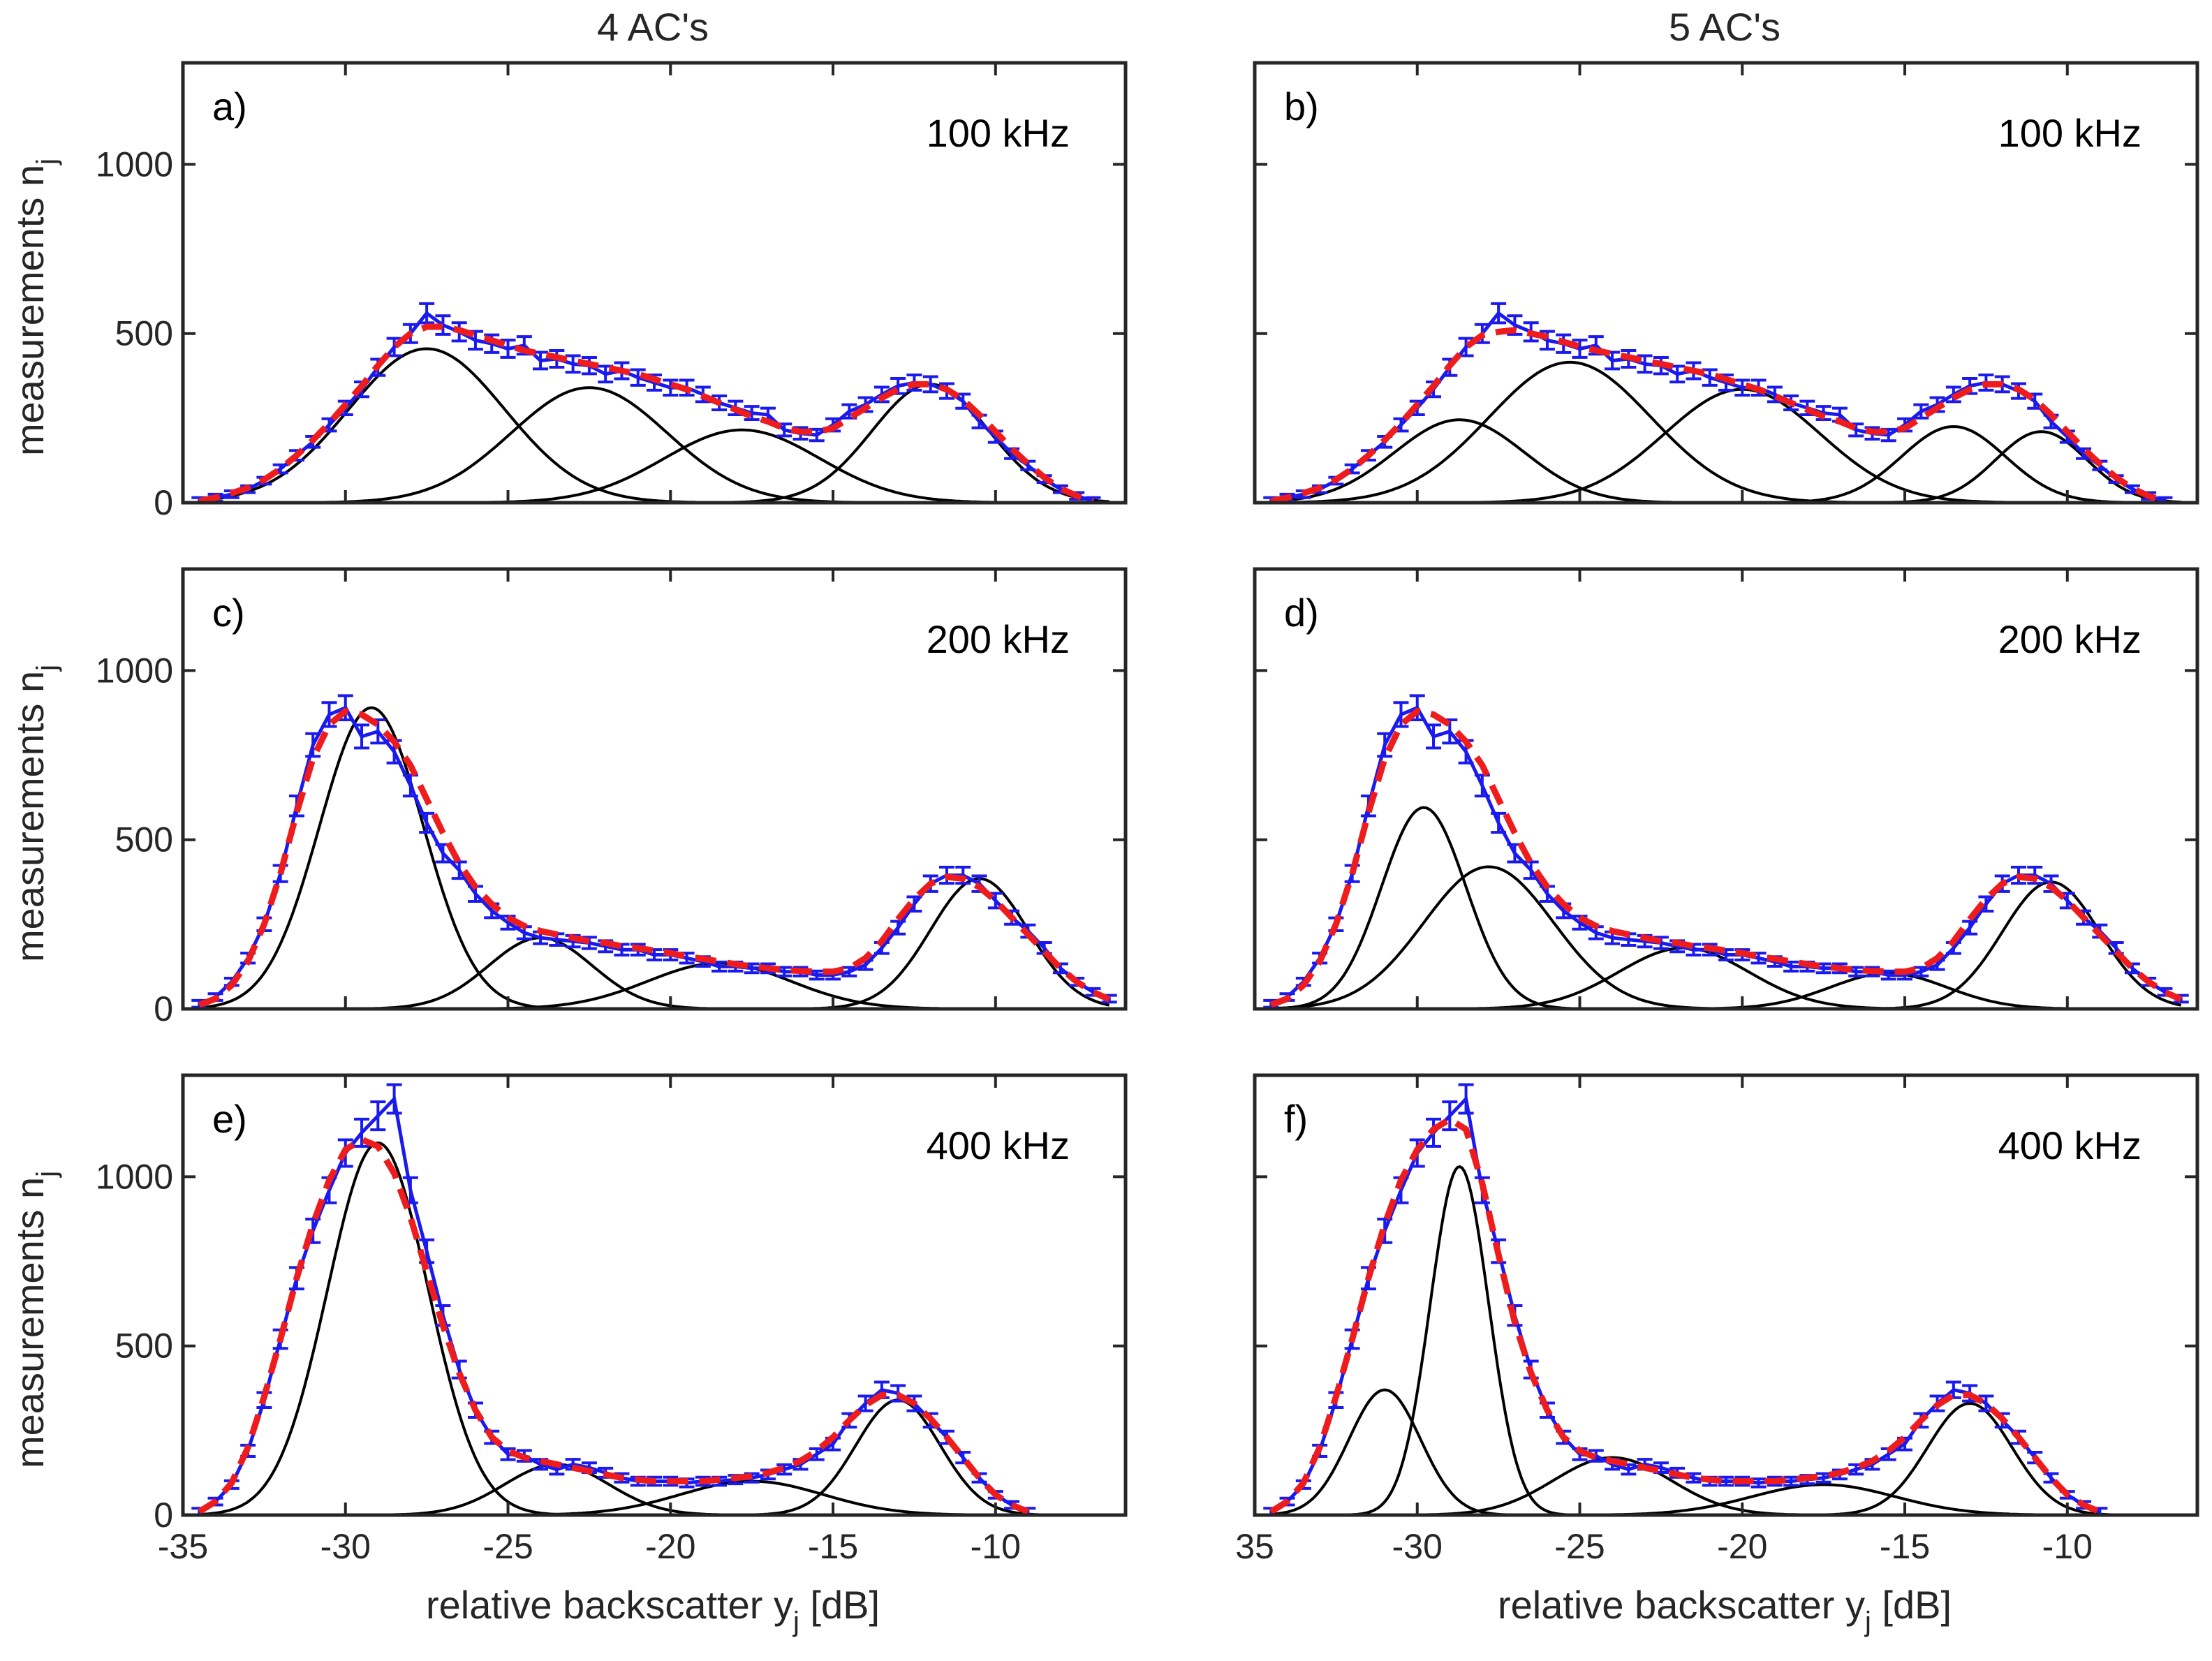 This screenshot has height=1661, width=2212. I want to click on panel-b: b) 100 kHz, so click(1726, 283).